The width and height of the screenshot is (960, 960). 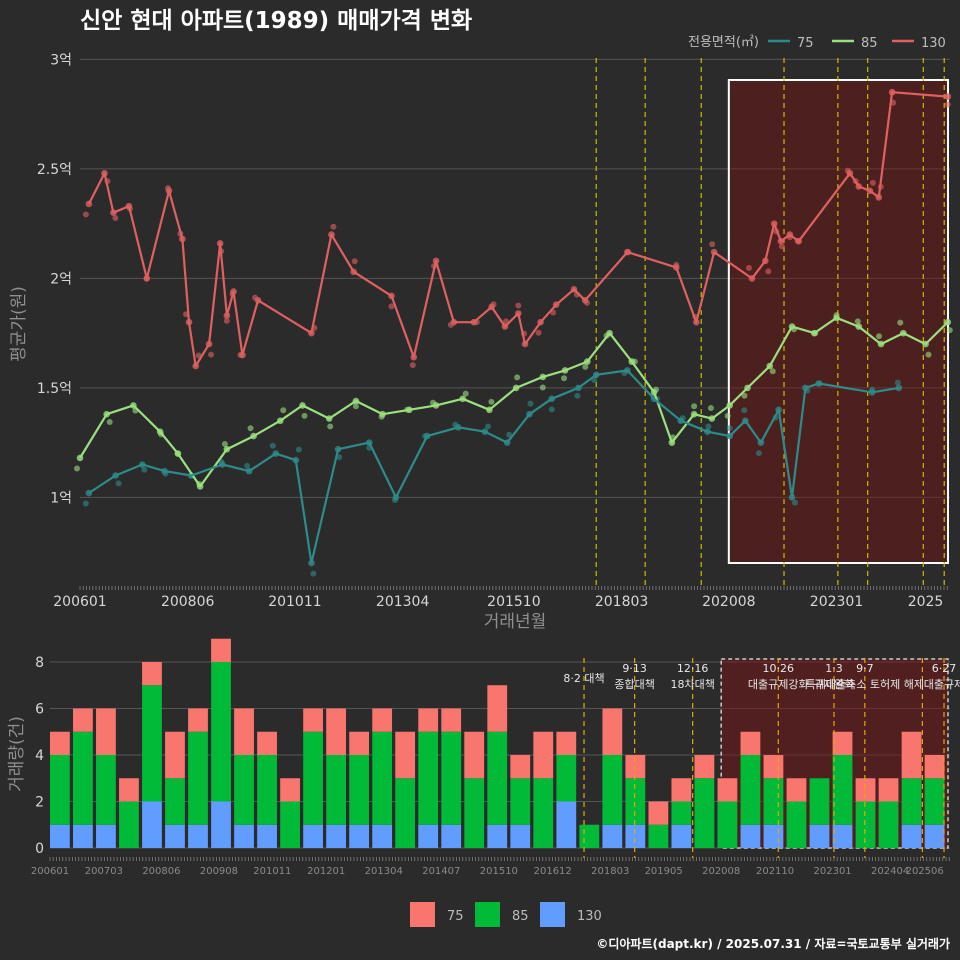 I want to click on volume-x-tick: 202110, so click(x=775, y=871).